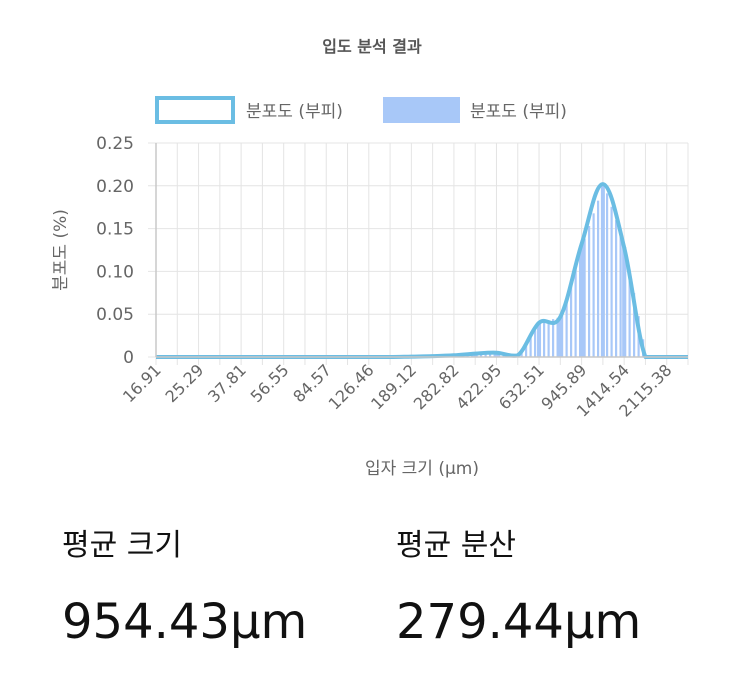 The height and width of the screenshot is (684, 743). Describe the element at coordinates (185, 383) in the screenshot. I see `x-tick-label: 25.29` at that location.